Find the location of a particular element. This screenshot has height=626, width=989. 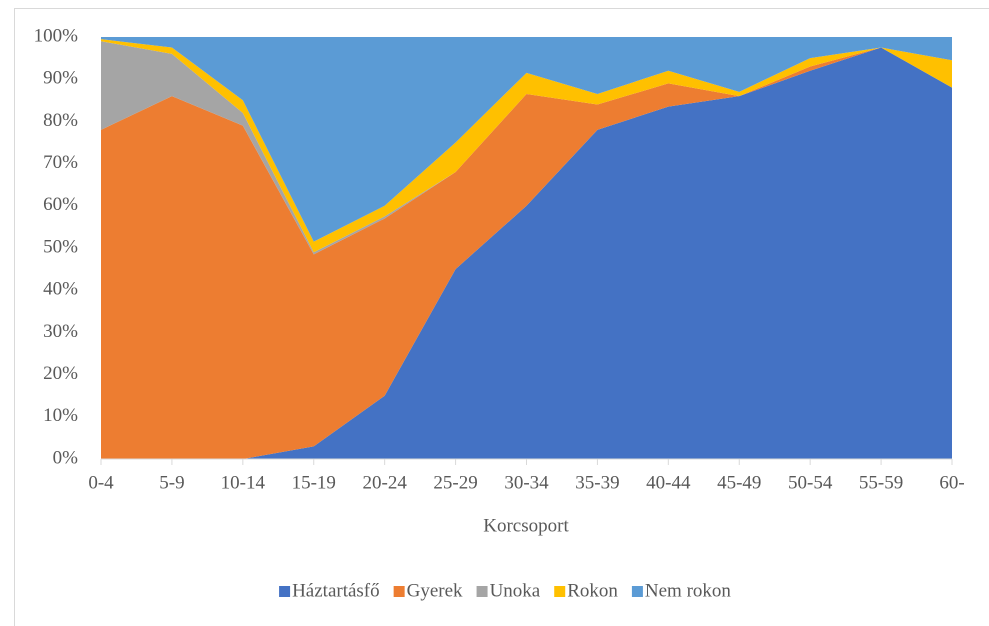

x-axis-label: Korcsoport is located at coordinates (526, 525).